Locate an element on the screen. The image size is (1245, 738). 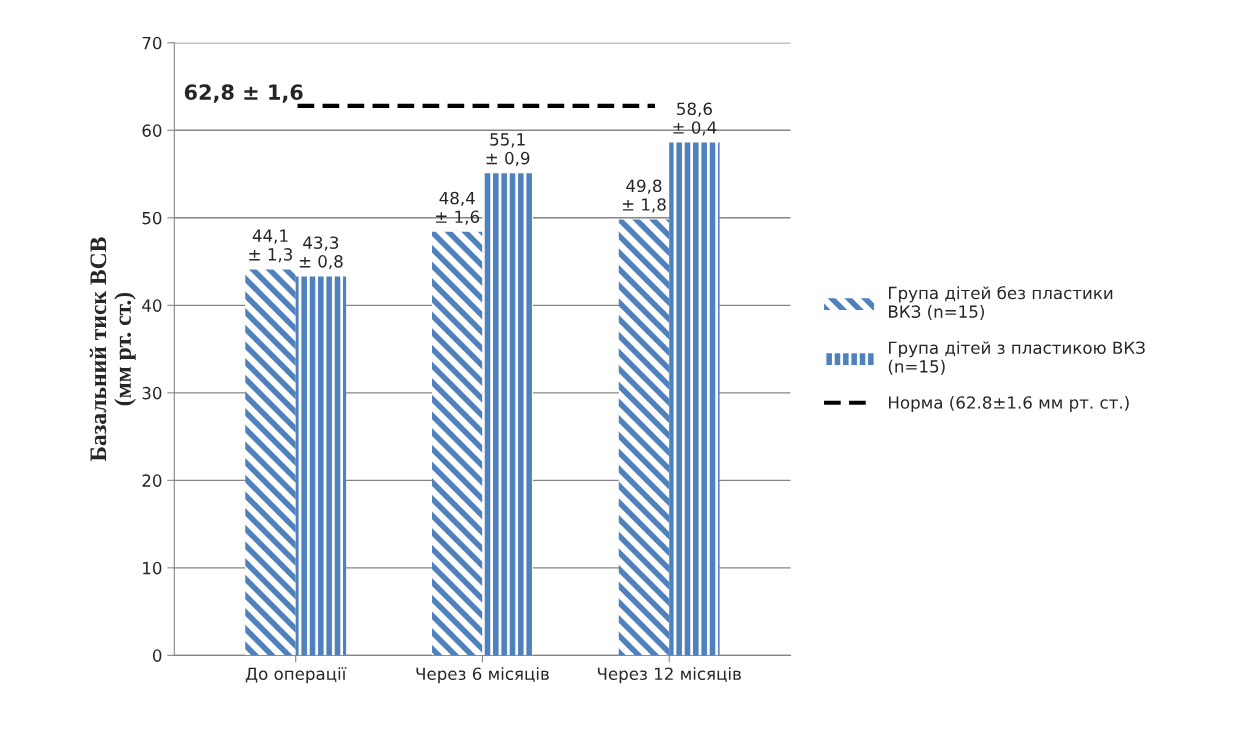
y-tick-label: 40 is located at coordinates (152, 305).